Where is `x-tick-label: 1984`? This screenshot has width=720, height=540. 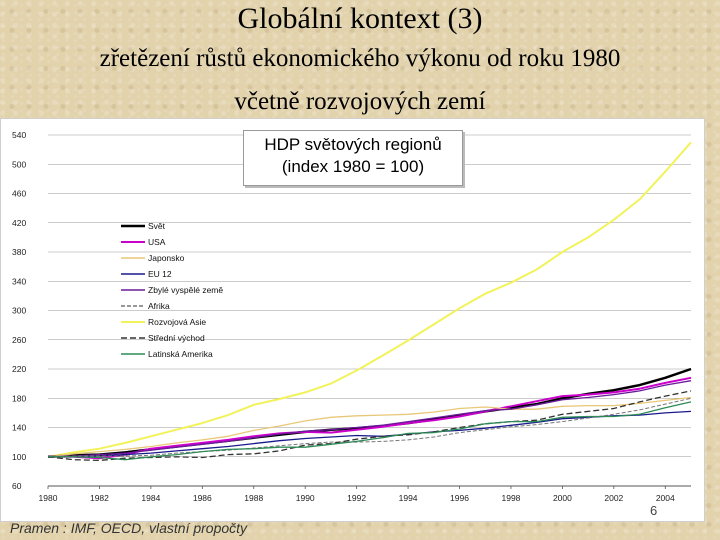
x-tick-label: 1984 is located at coordinates (150, 498).